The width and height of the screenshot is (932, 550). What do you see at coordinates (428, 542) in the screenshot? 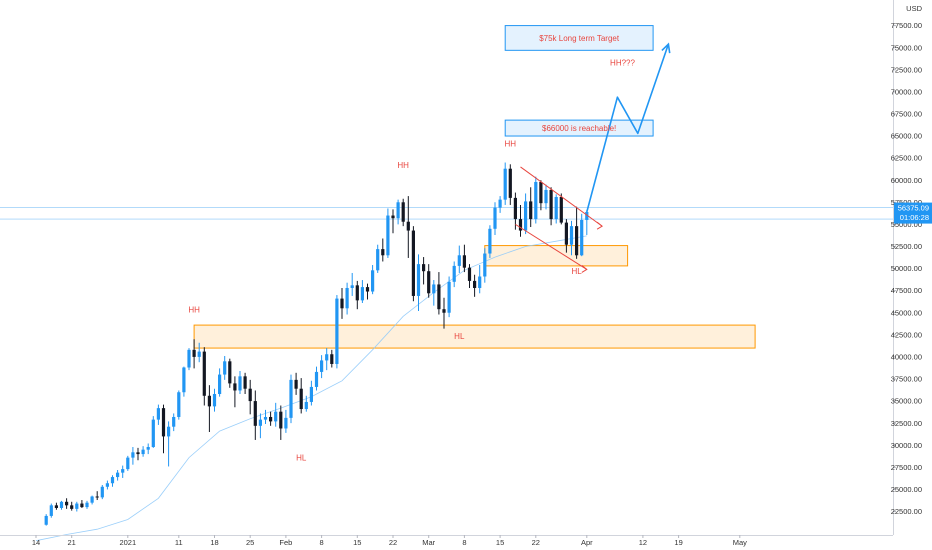
I see `time-axis-label: Mar` at bounding box center [428, 542].